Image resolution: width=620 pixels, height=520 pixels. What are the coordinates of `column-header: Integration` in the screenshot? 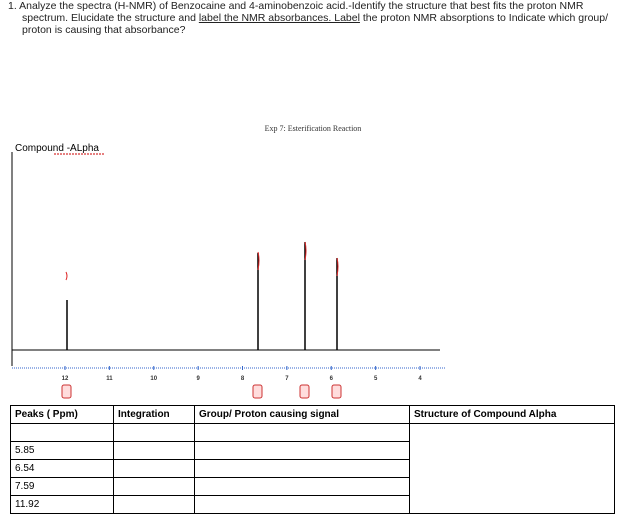 It's located at (154, 414).